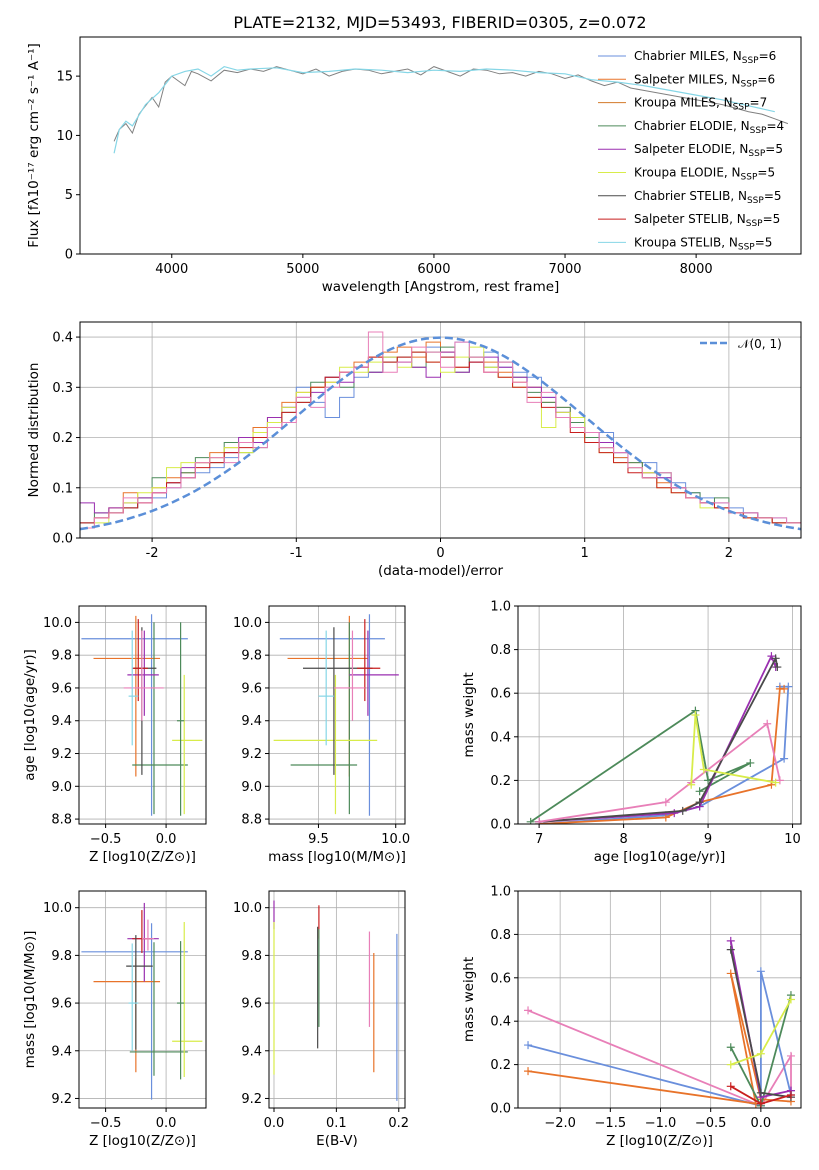  What do you see at coordinates (62, 488) in the screenshot?
I see `y-tick-label: 0.1` at bounding box center [62, 488].